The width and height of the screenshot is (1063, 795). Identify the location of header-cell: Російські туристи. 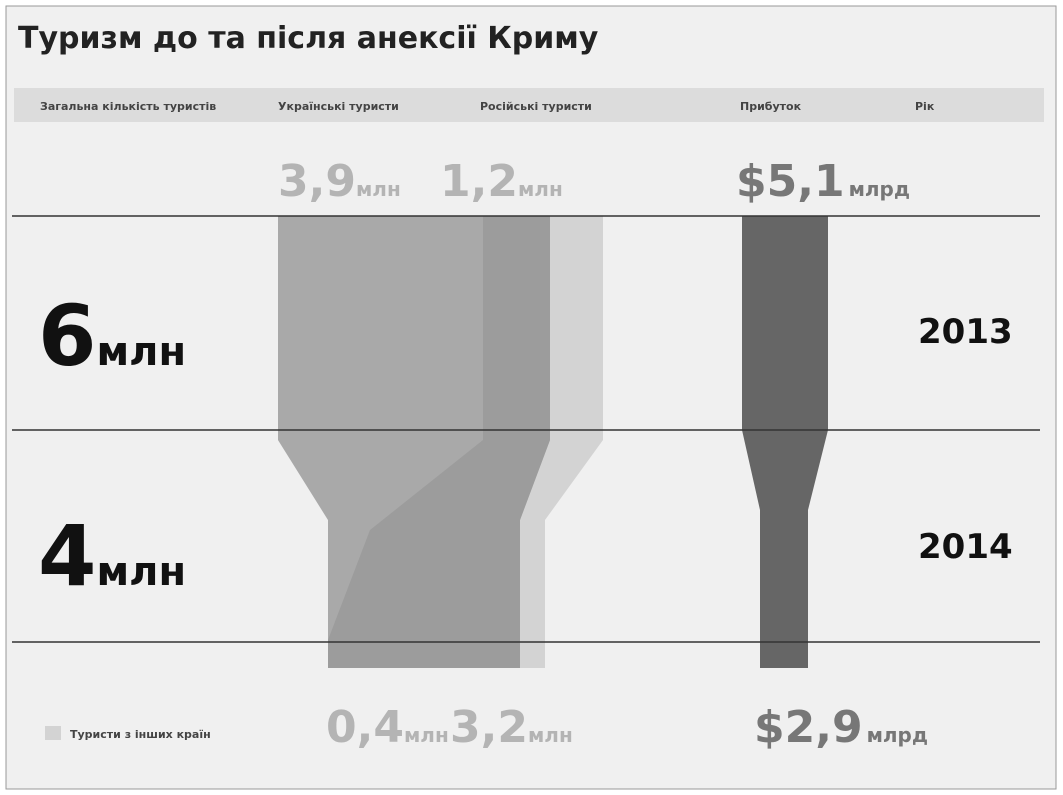
(536, 106).